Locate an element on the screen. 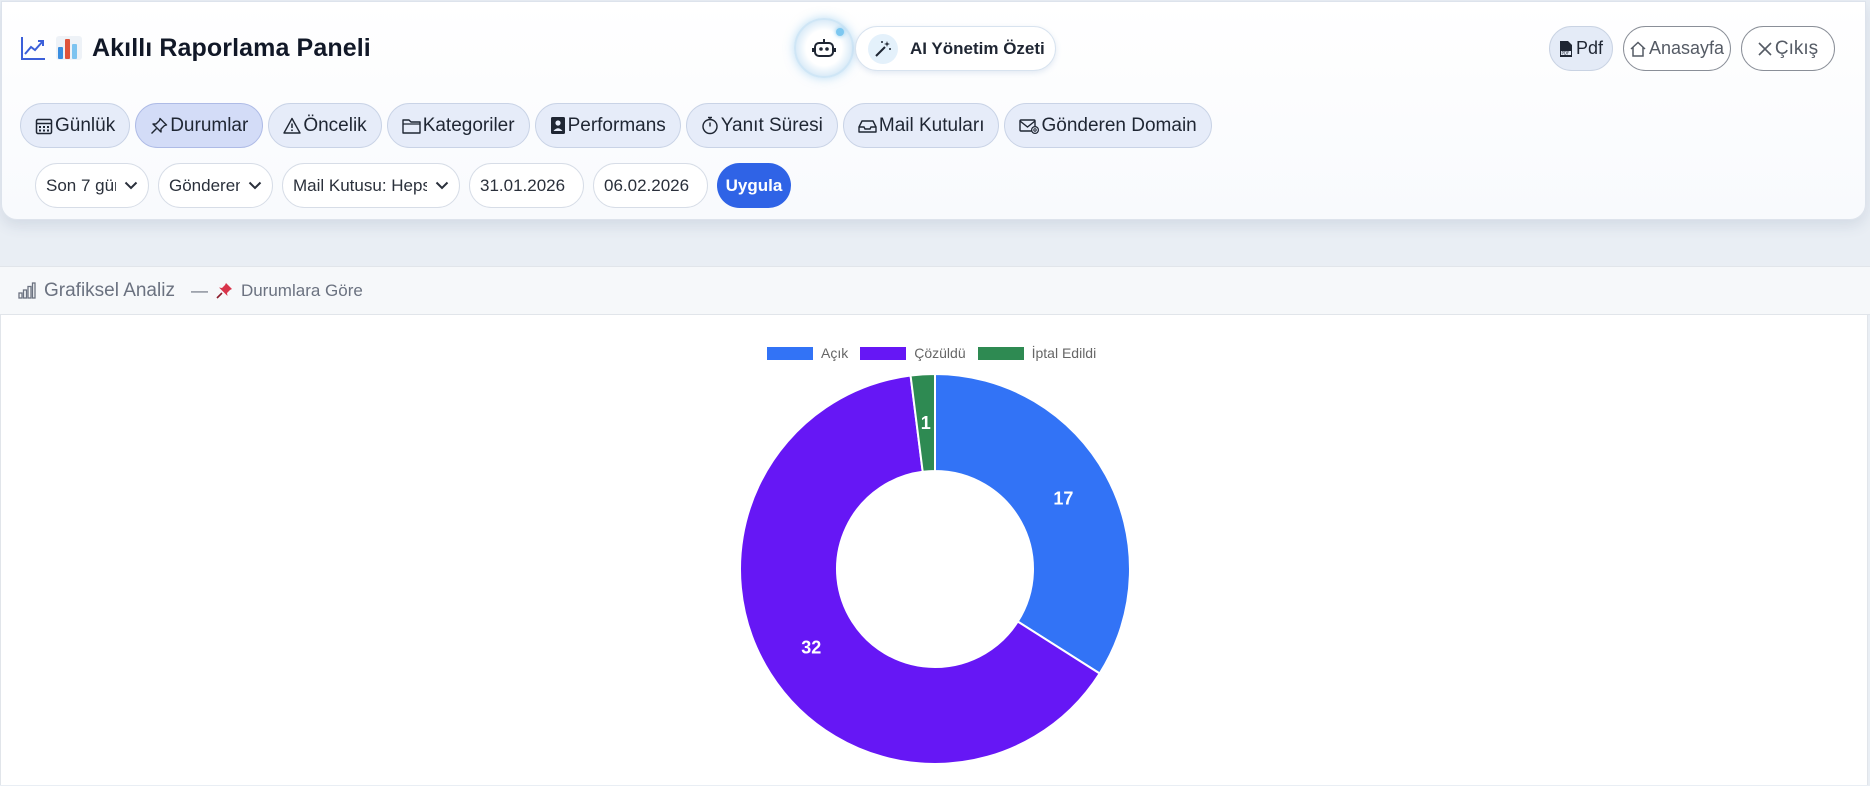 The height and width of the screenshot is (786, 1870). tab-label: Performans is located at coordinates (616, 125).